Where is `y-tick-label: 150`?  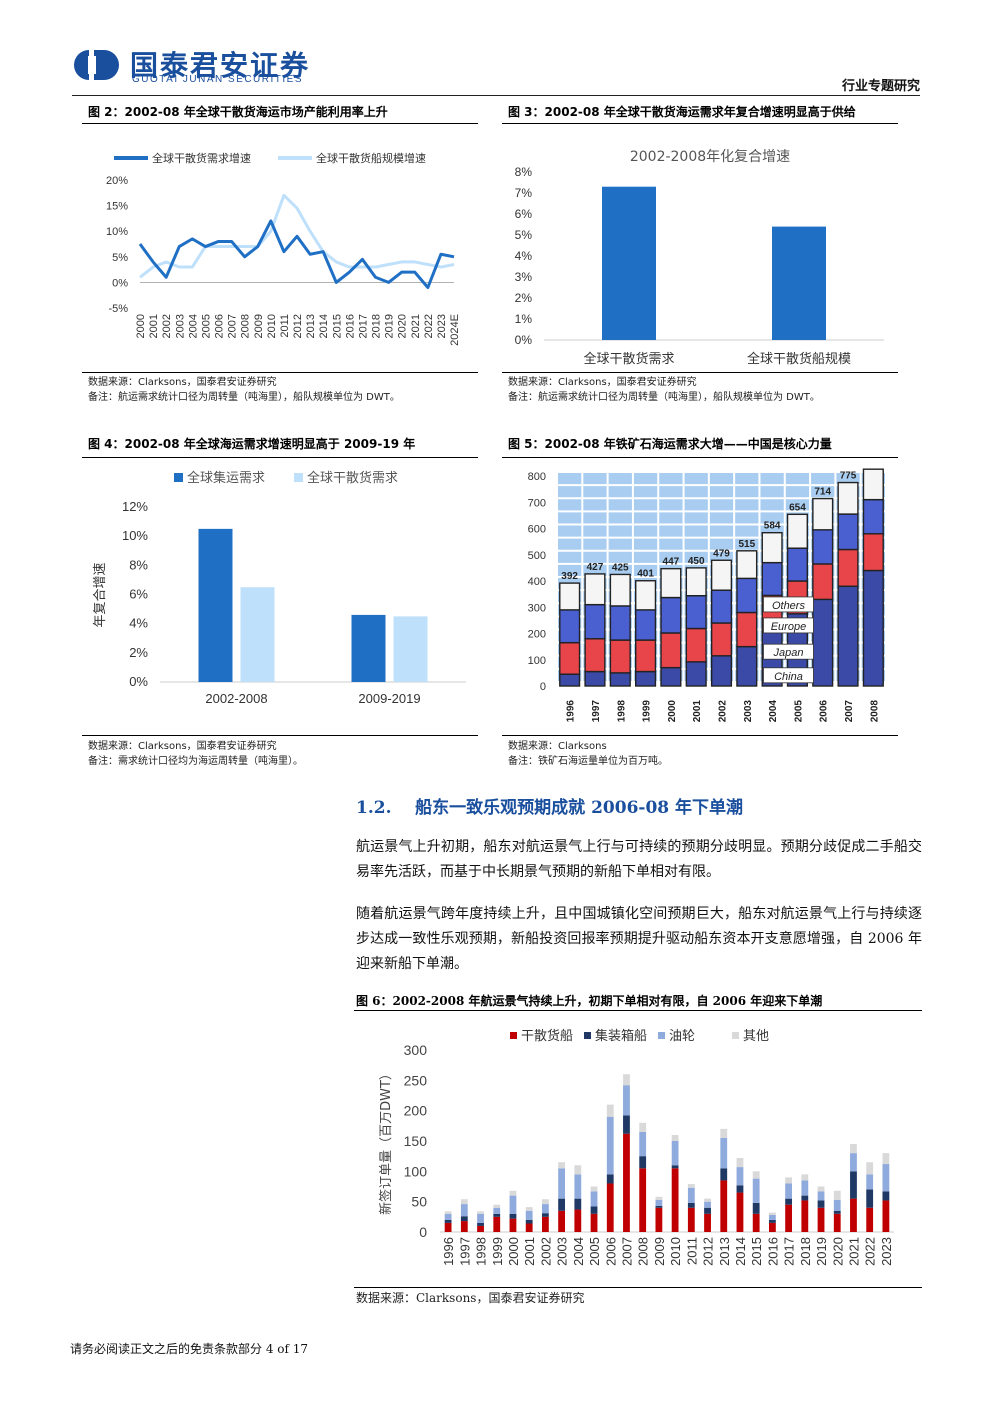
y-tick-label: 150 is located at coordinates (416, 1141).